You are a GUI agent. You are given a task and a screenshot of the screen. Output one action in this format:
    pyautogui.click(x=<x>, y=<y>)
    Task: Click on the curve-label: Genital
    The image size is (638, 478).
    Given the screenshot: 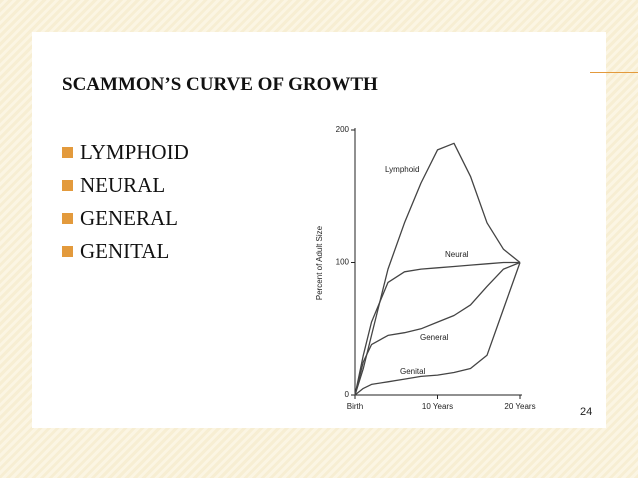 What is the action you would take?
    pyautogui.click(x=413, y=371)
    